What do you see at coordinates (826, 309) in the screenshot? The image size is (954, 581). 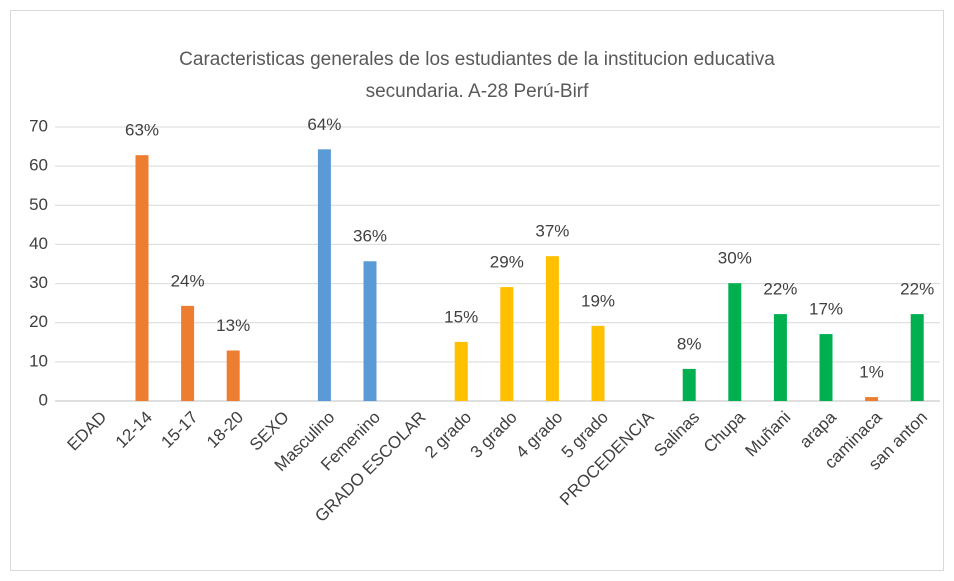 I see `data-label: 17%` at bounding box center [826, 309].